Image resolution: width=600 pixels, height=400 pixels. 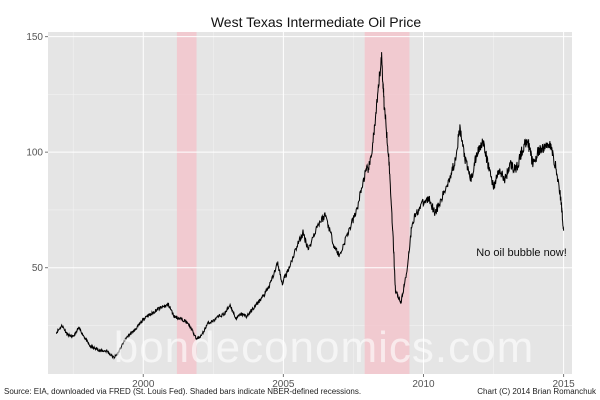 I want to click on x-axis: 2000 2005 2010 2015, so click(x=353, y=382).